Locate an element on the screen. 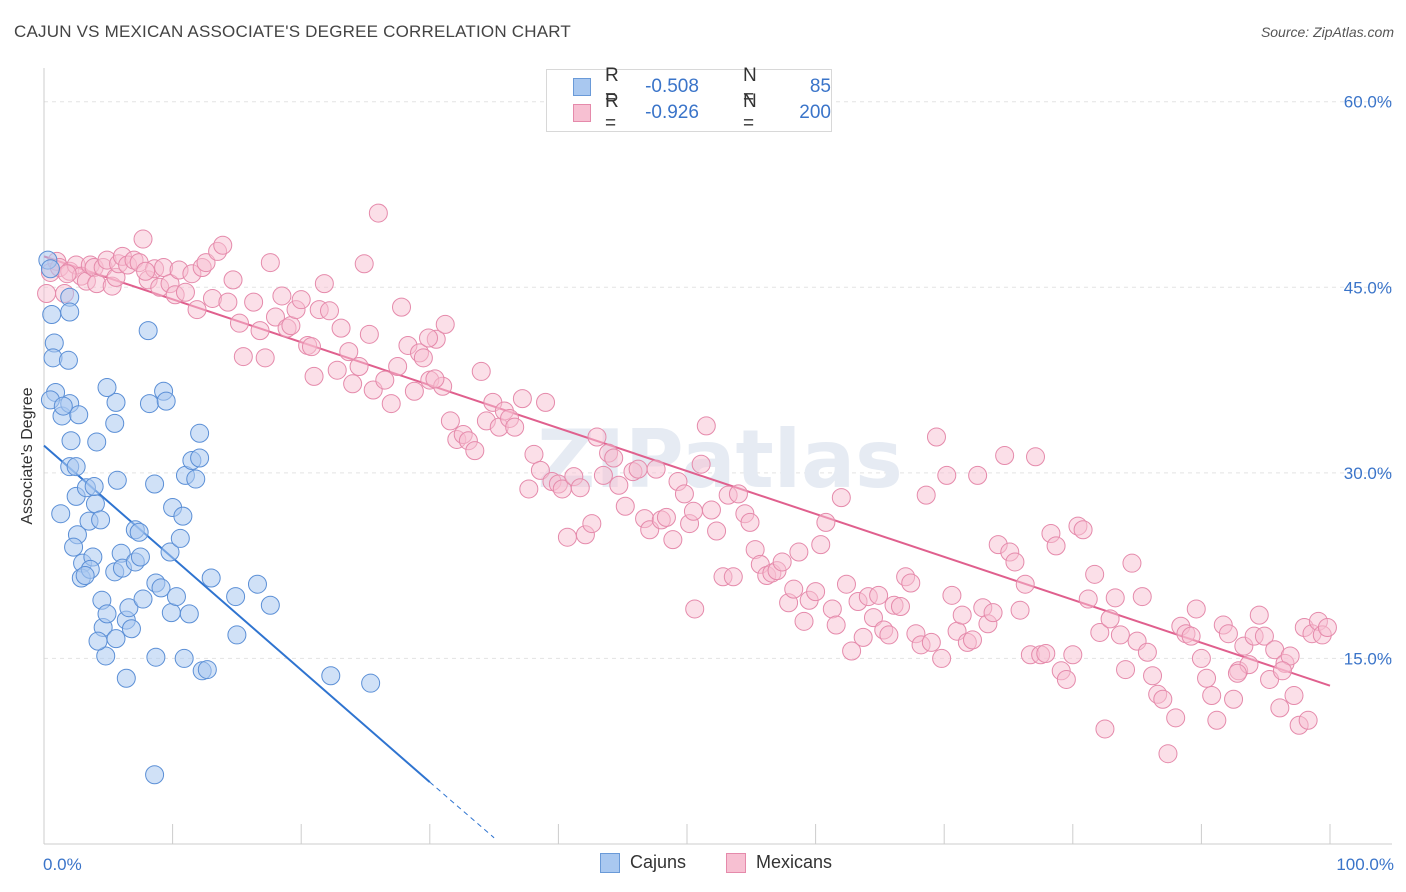 This screenshot has height=892, width=1406. legend-swatch-mexicans is located at coordinates (582, 113).